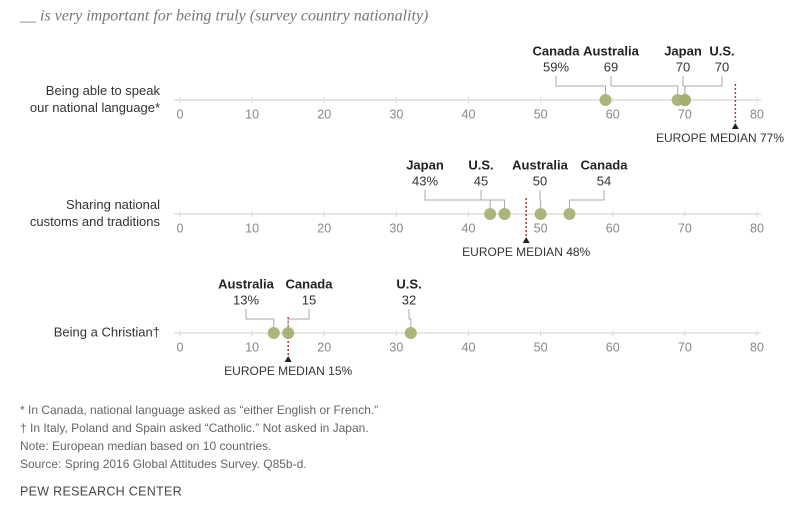 Image resolution: width=800 pixels, height=513 pixels. What do you see at coordinates (113, 204) in the screenshot?
I see `row-label: Sharing national` at bounding box center [113, 204].